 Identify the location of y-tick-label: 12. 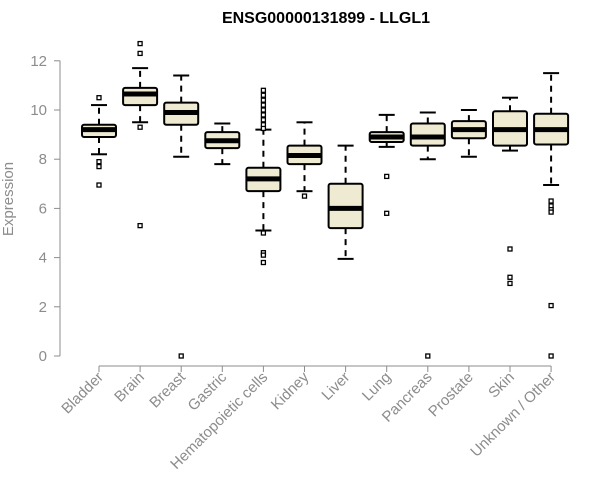
(38, 61).